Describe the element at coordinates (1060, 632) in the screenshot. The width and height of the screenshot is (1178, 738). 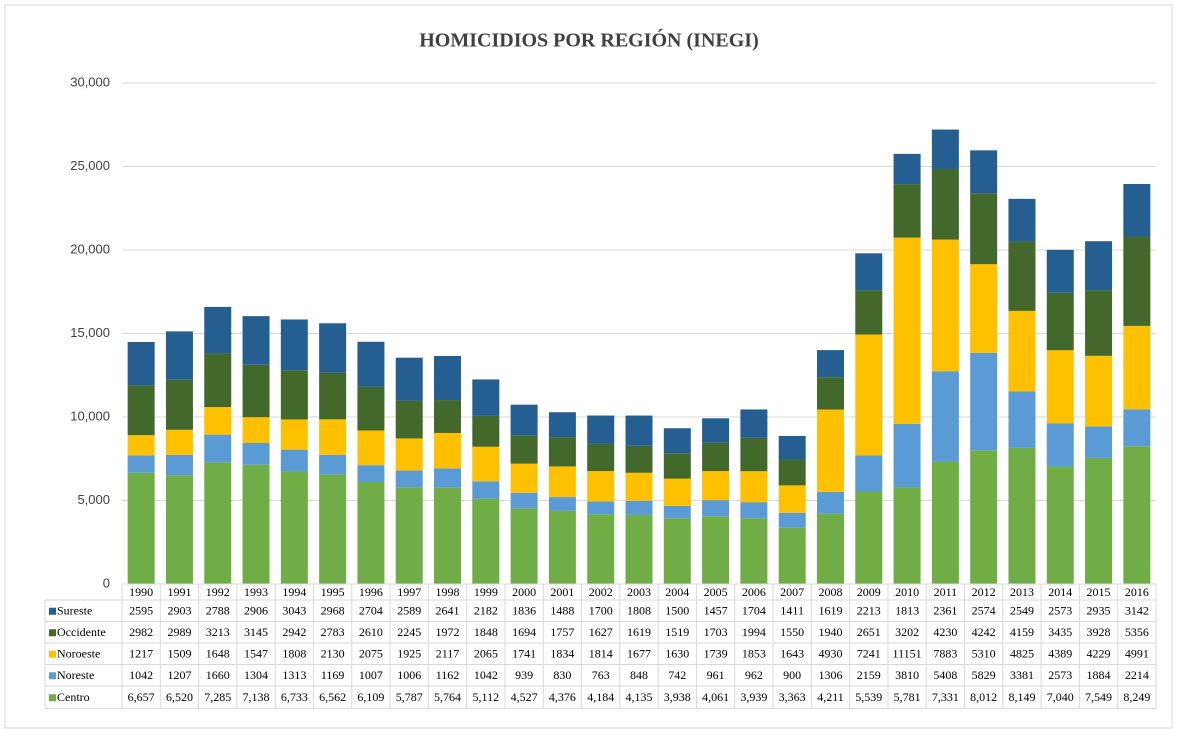
I see `table-value: 3435` at that location.